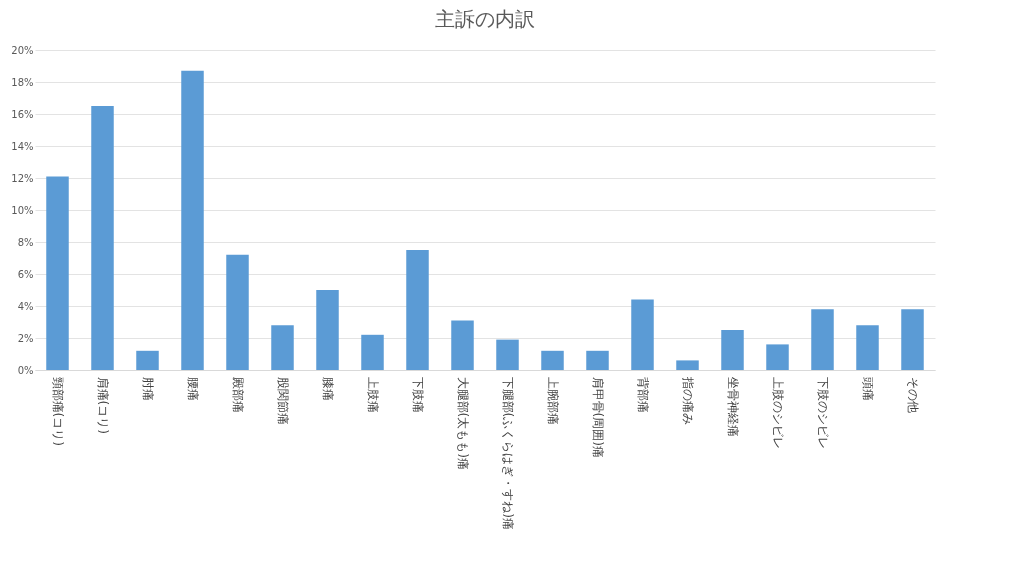 The image size is (1024, 576). What do you see at coordinates (867, 388) in the screenshot?
I see `x-tick-label: 頭痛` at bounding box center [867, 388].